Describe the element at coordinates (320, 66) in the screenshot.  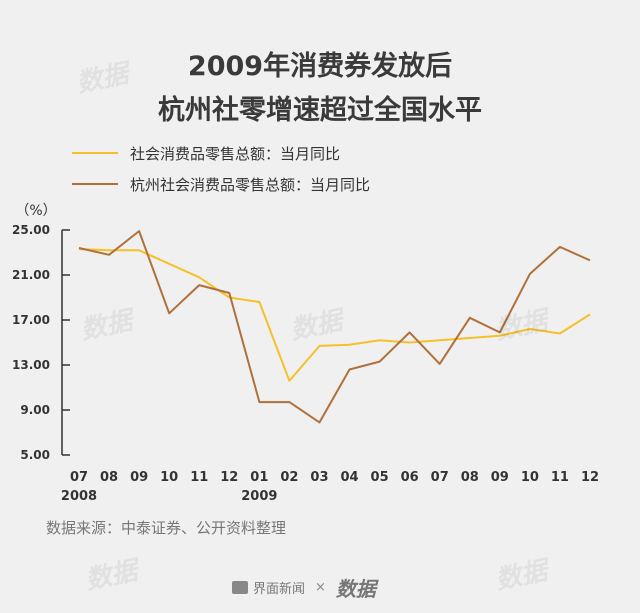
I see `chart-title-line1: 2009年消费券发放后` at that location.